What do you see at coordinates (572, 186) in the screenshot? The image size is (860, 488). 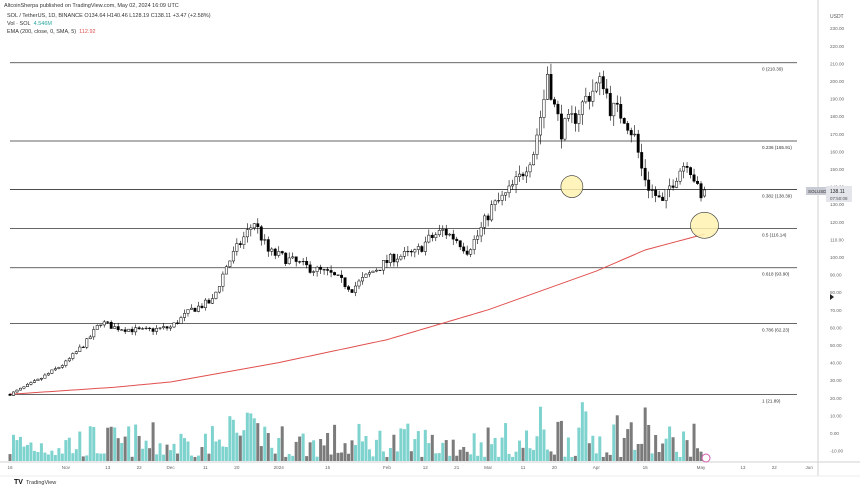 I see `highlight-ellipse` at bounding box center [572, 186].